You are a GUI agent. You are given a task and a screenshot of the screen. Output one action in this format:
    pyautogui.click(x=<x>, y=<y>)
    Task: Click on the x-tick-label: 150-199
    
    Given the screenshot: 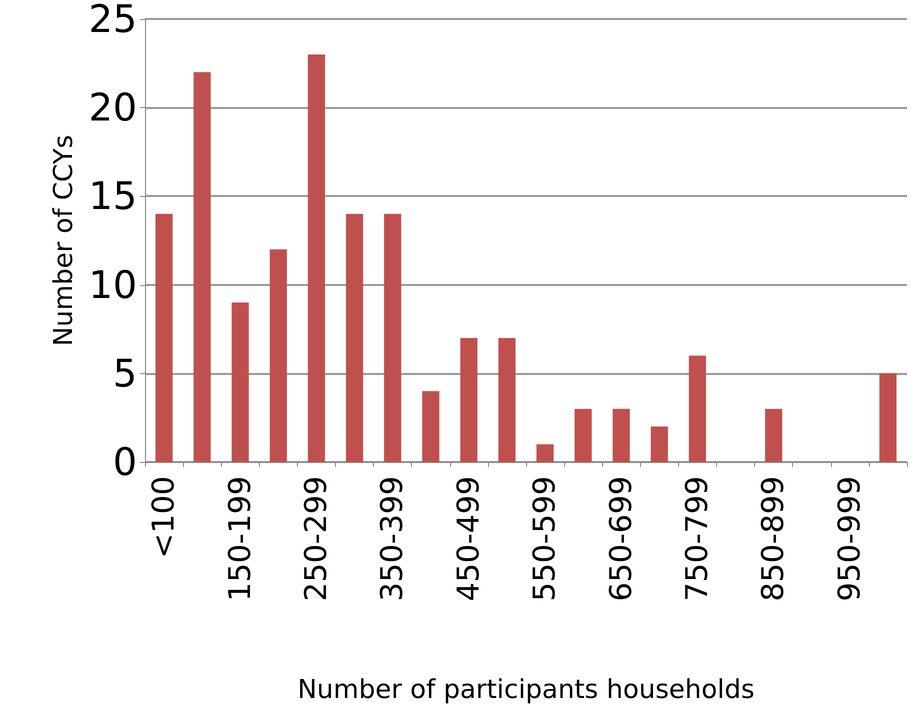 What is the action you would take?
    pyautogui.click(x=240, y=539)
    